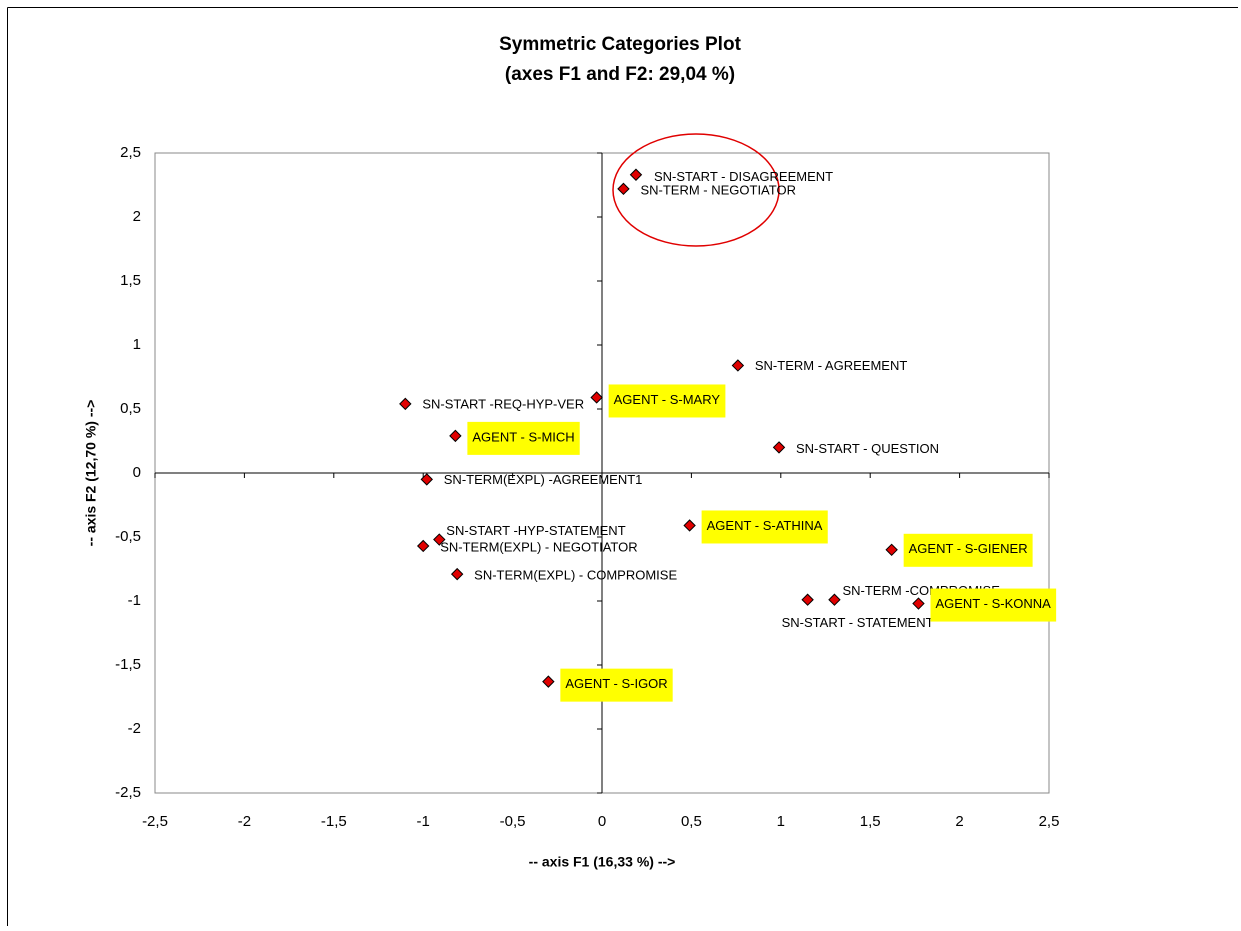 The height and width of the screenshot is (931, 1241). I want to click on point-label: AGENT - S-ATHINA, so click(765, 525).